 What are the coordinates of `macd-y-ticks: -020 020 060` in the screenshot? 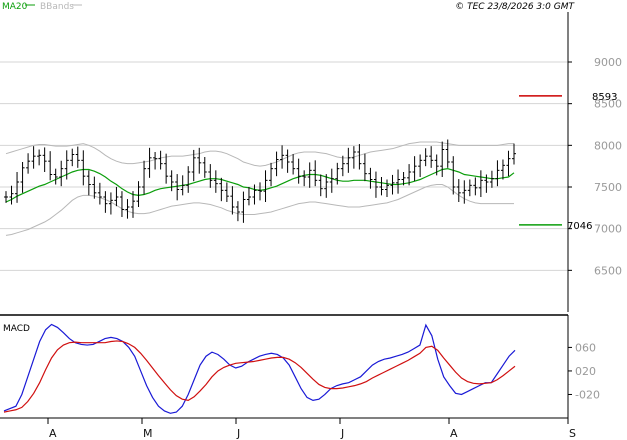 It's located at (584, 371).